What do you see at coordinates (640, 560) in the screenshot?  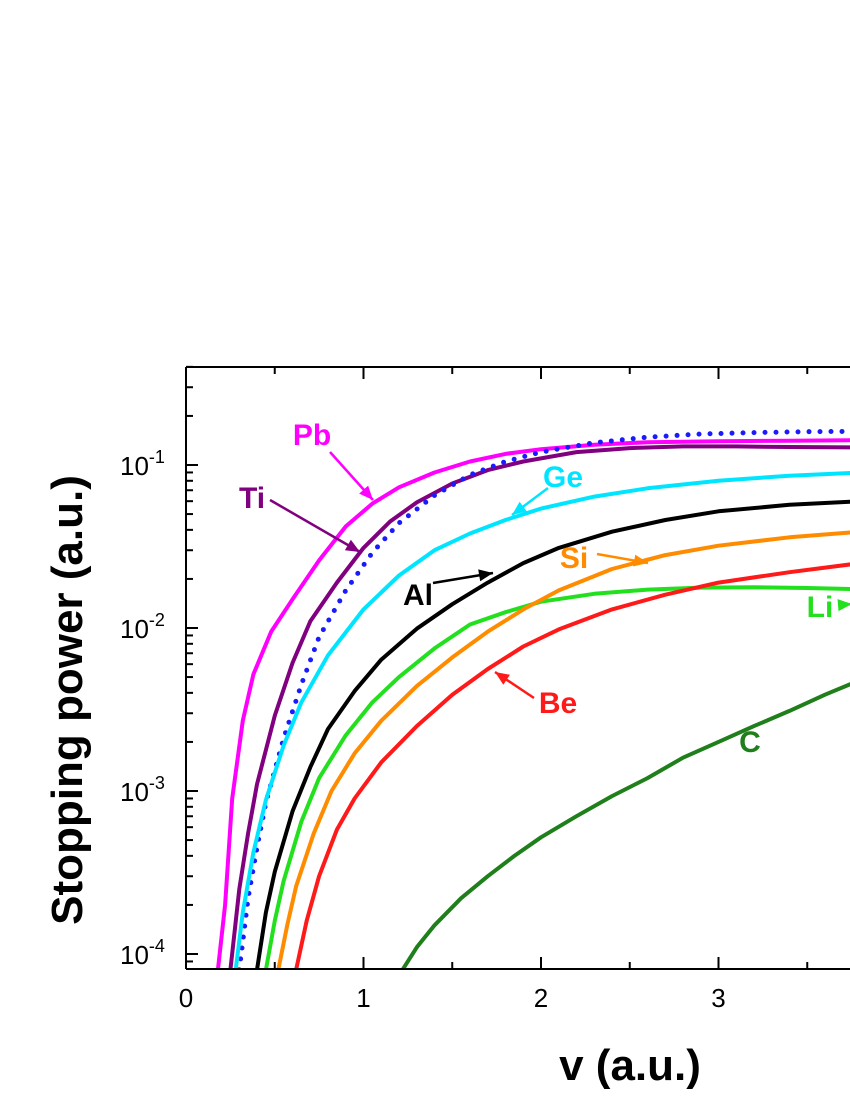 I see `arrow-head-si` at bounding box center [640, 560].